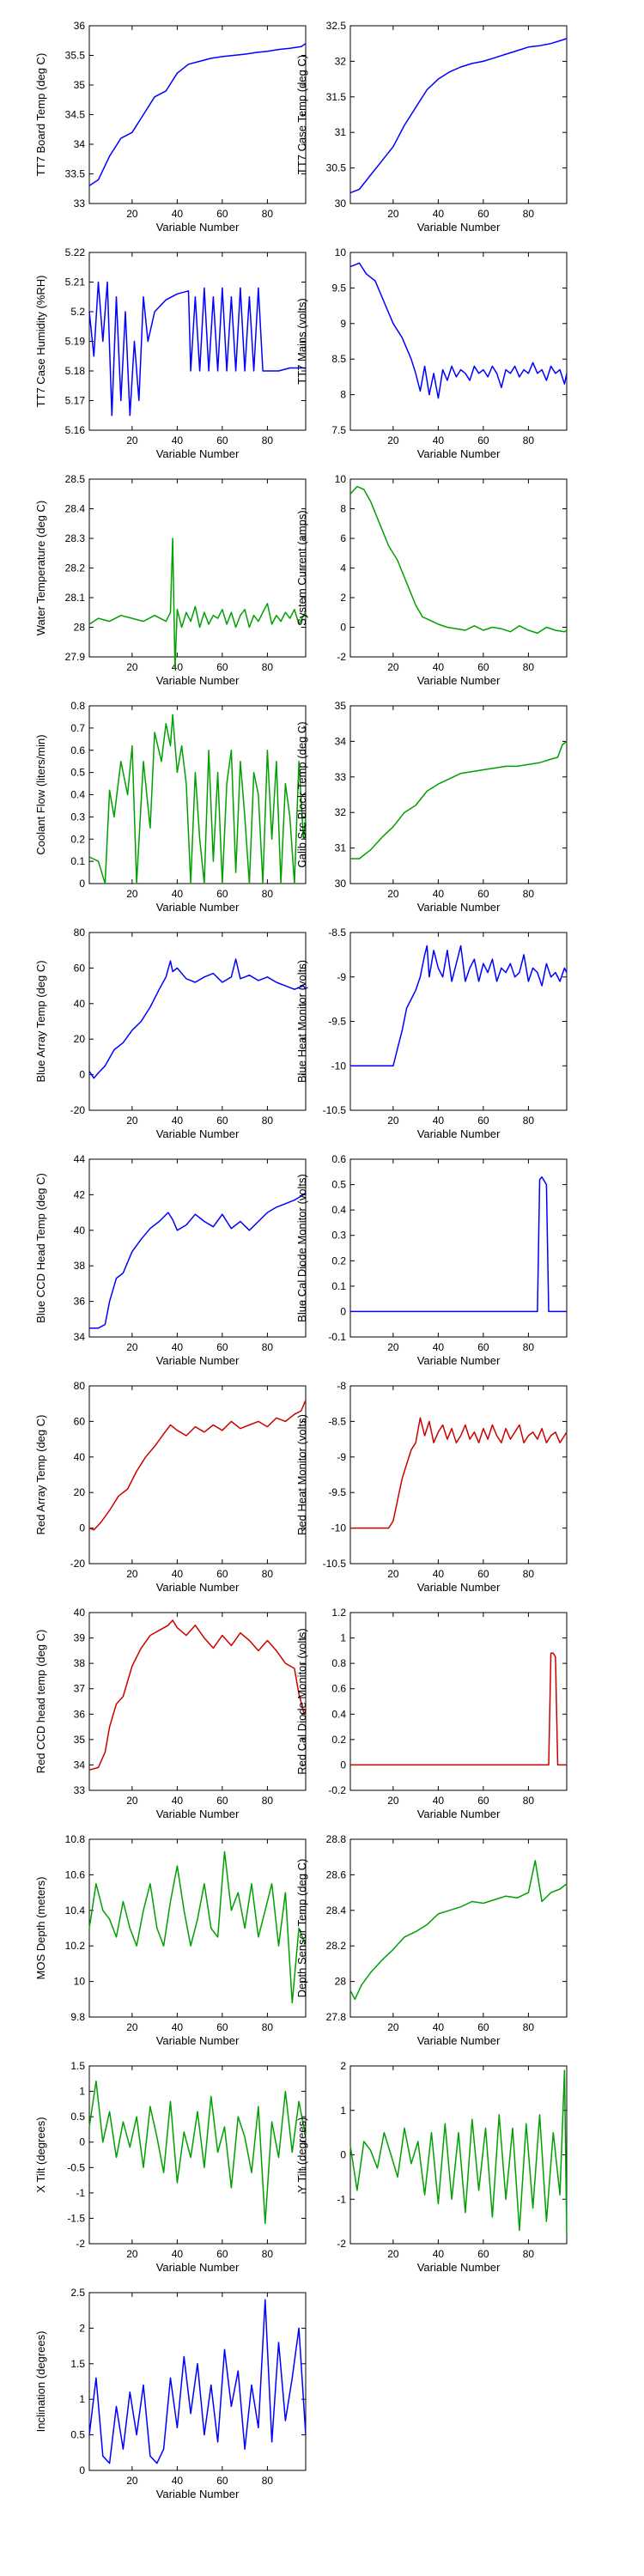 Image resolution: width=644 pixels, height=2576 pixels. I want to click on y-tick-label: 60, so click(80, 968).